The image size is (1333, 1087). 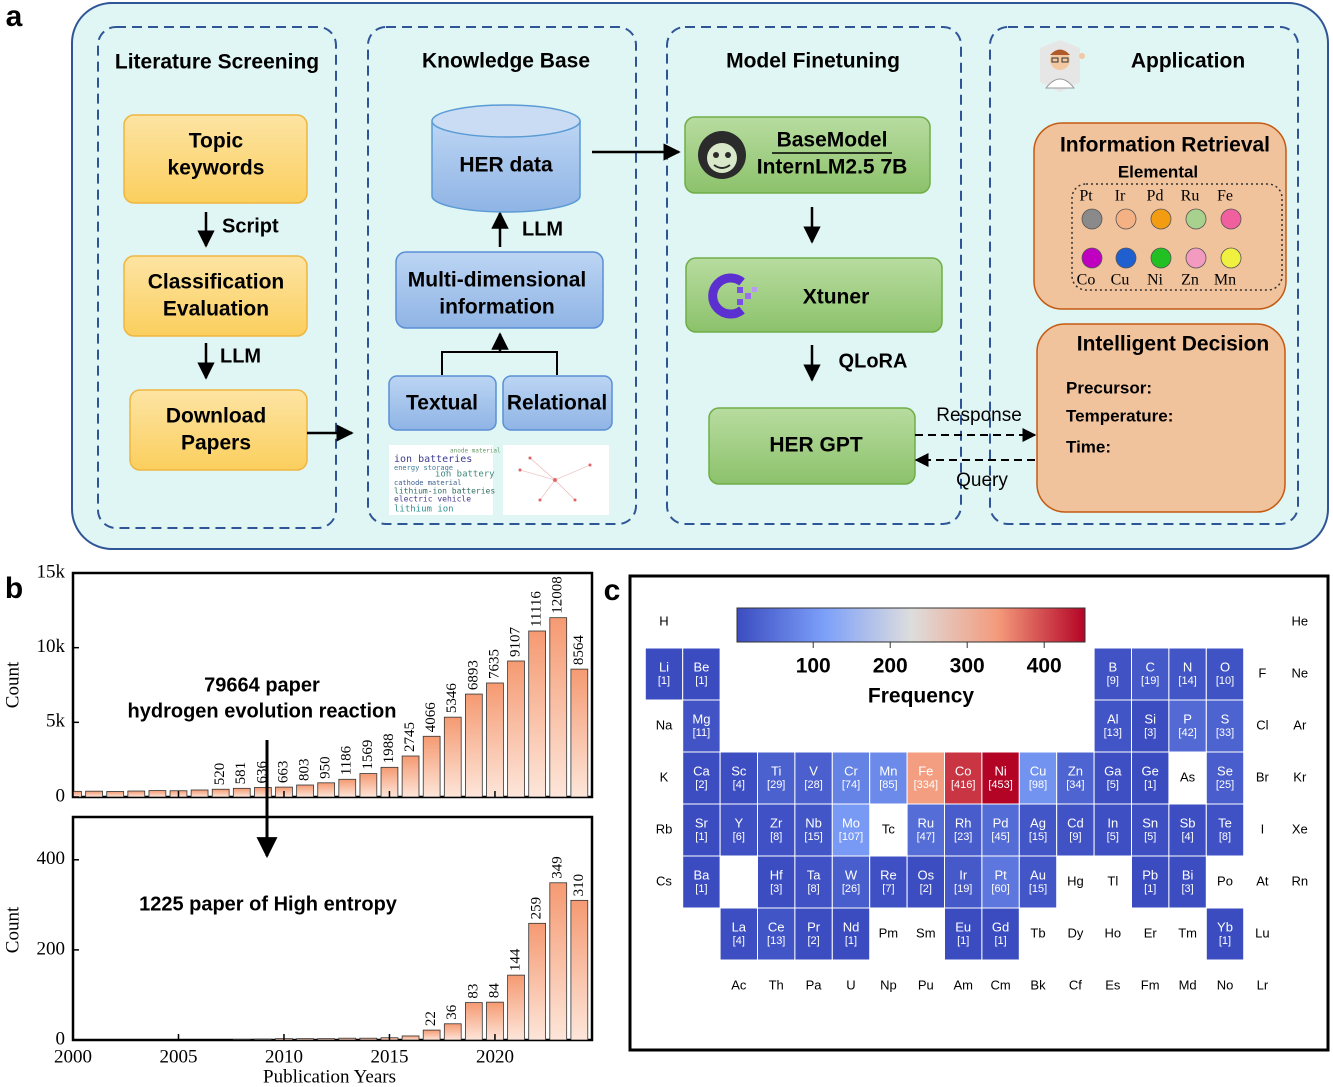 What do you see at coordinates (1000, 984) in the screenshot?
I see `element-symbol: Cm` at bounding box center [1000, 984].